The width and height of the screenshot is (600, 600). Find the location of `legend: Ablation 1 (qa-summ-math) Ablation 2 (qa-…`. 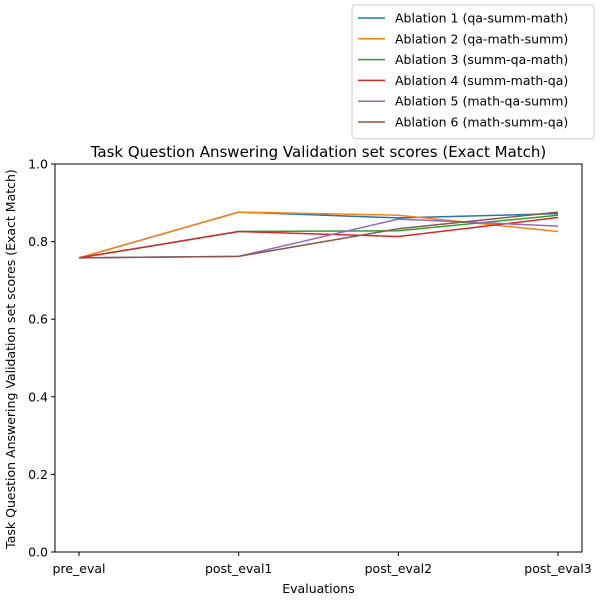

legend: Ablation 1 (qa-summ-math) Ablation 2 (qa-… is located at coordinates (473, 72).